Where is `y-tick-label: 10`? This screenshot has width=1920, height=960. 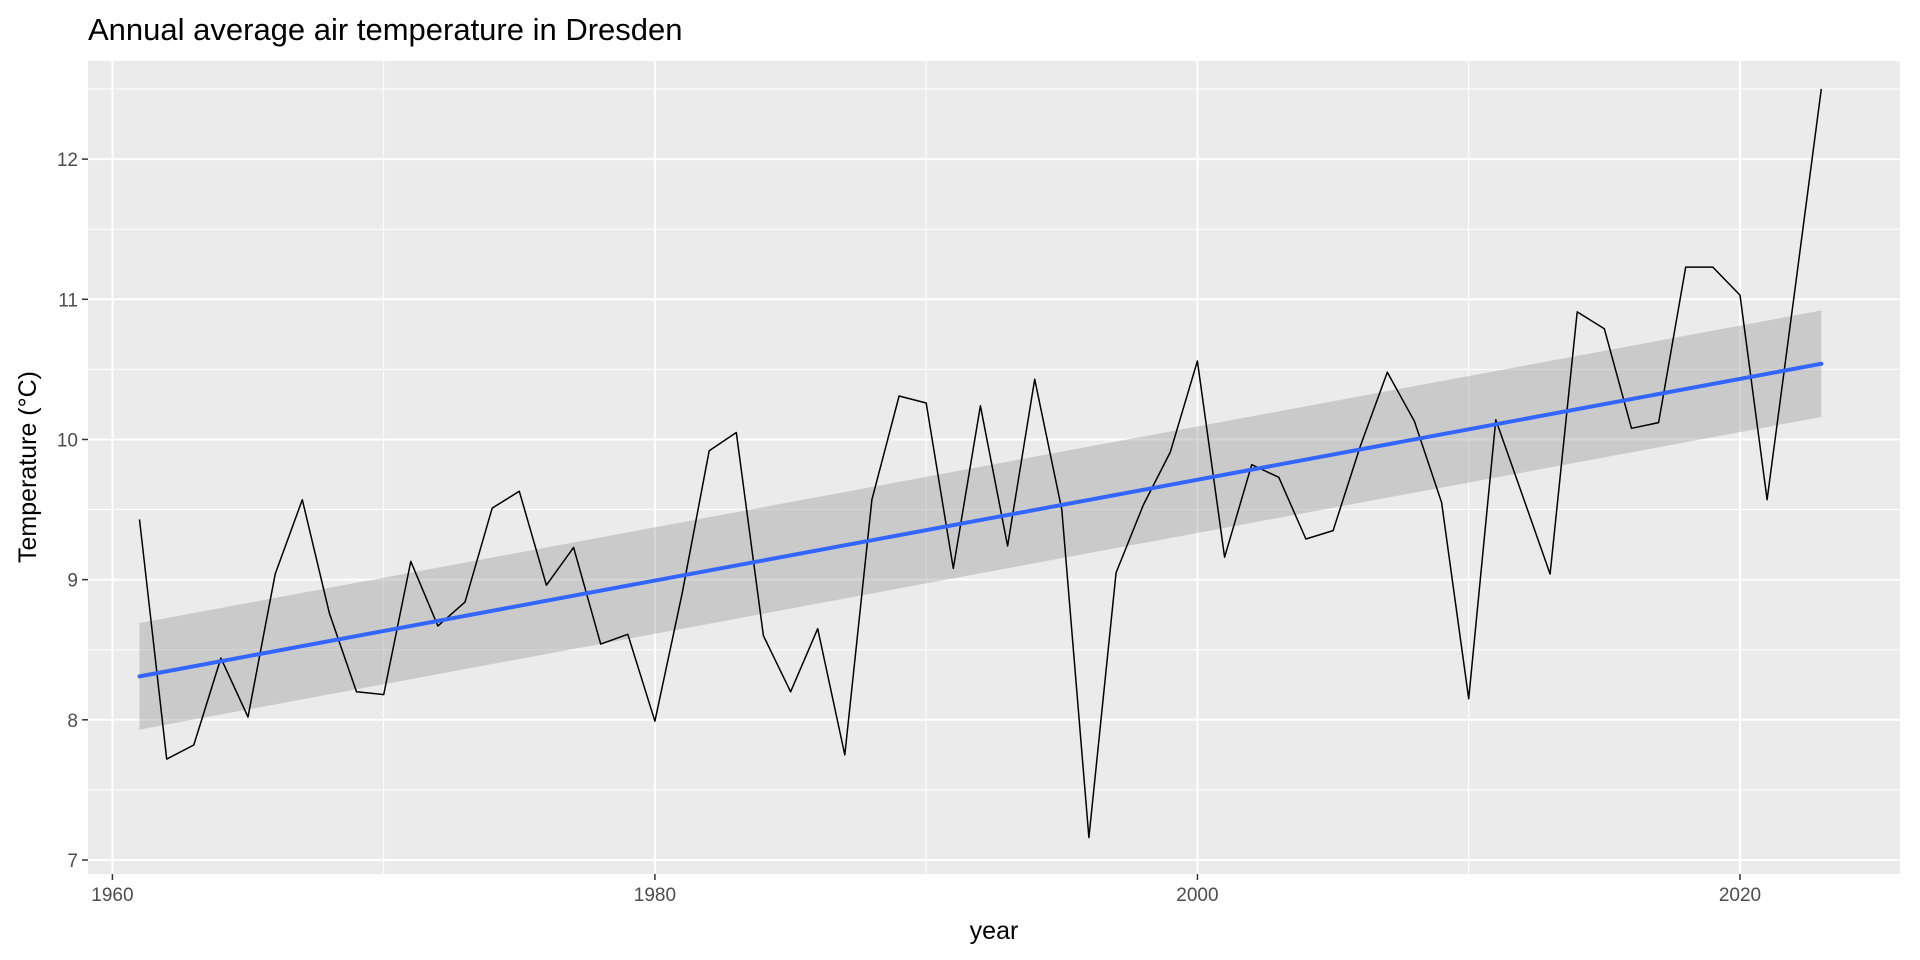
y-tick-label: 10 is located at coordinates (67, 440).